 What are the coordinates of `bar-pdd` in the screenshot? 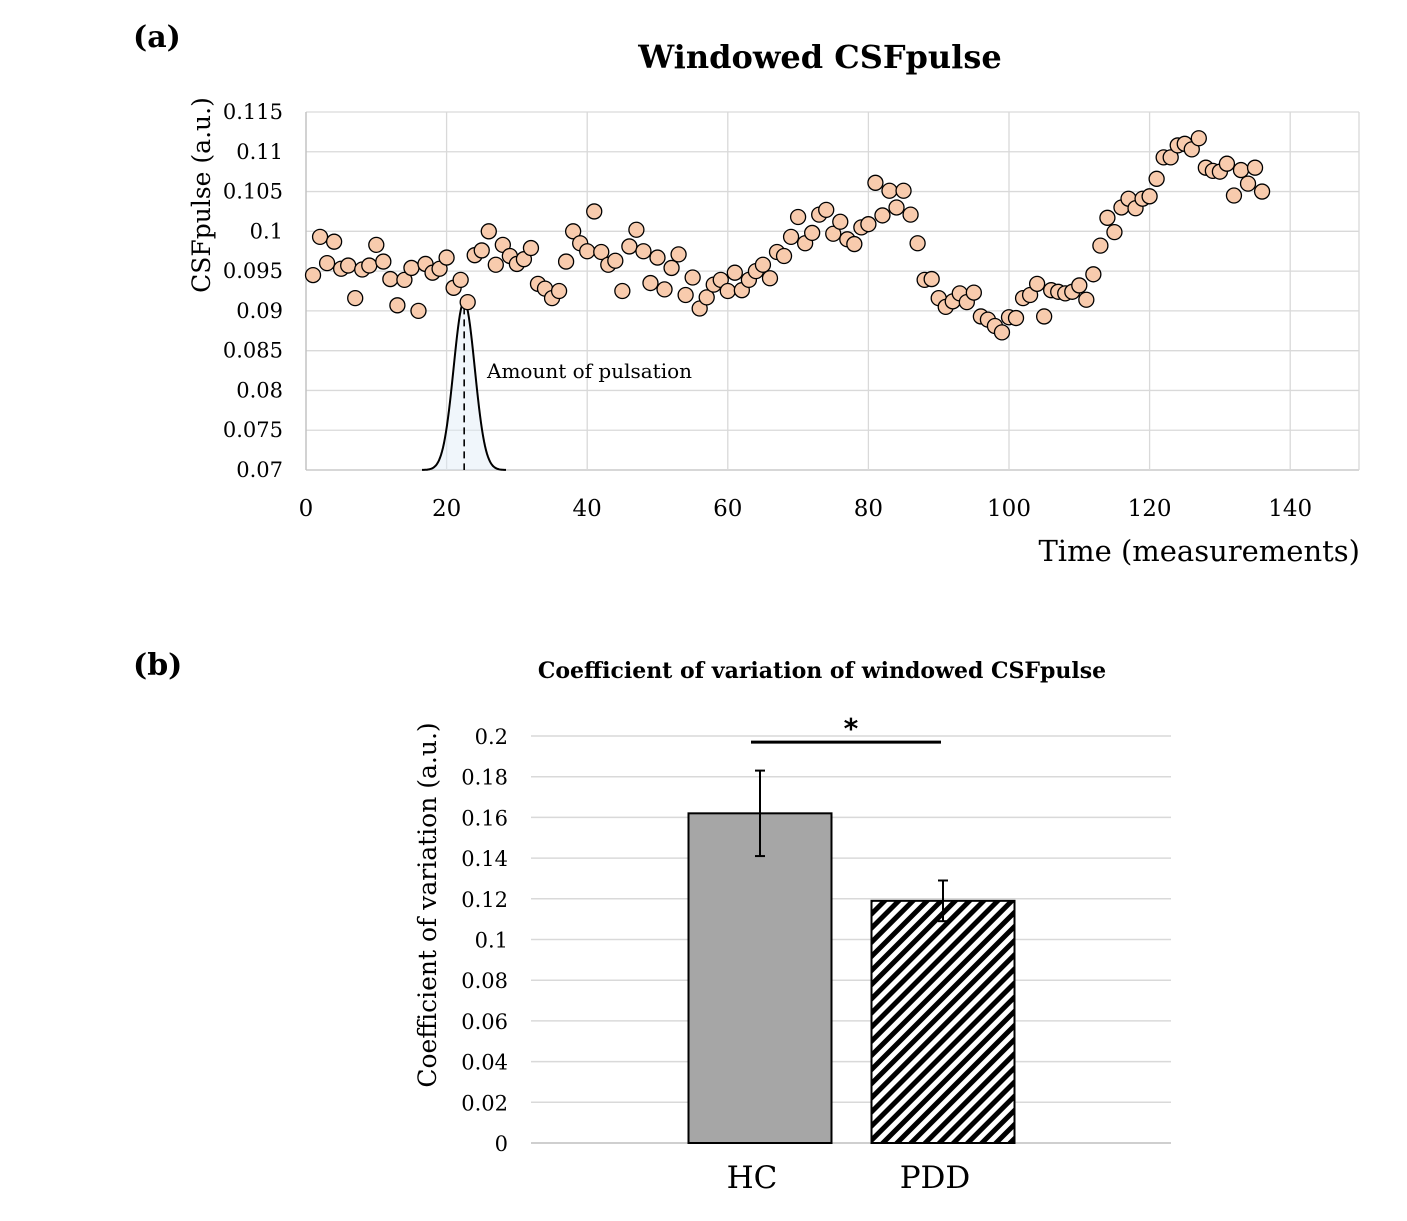 It's located at (943, 1022).